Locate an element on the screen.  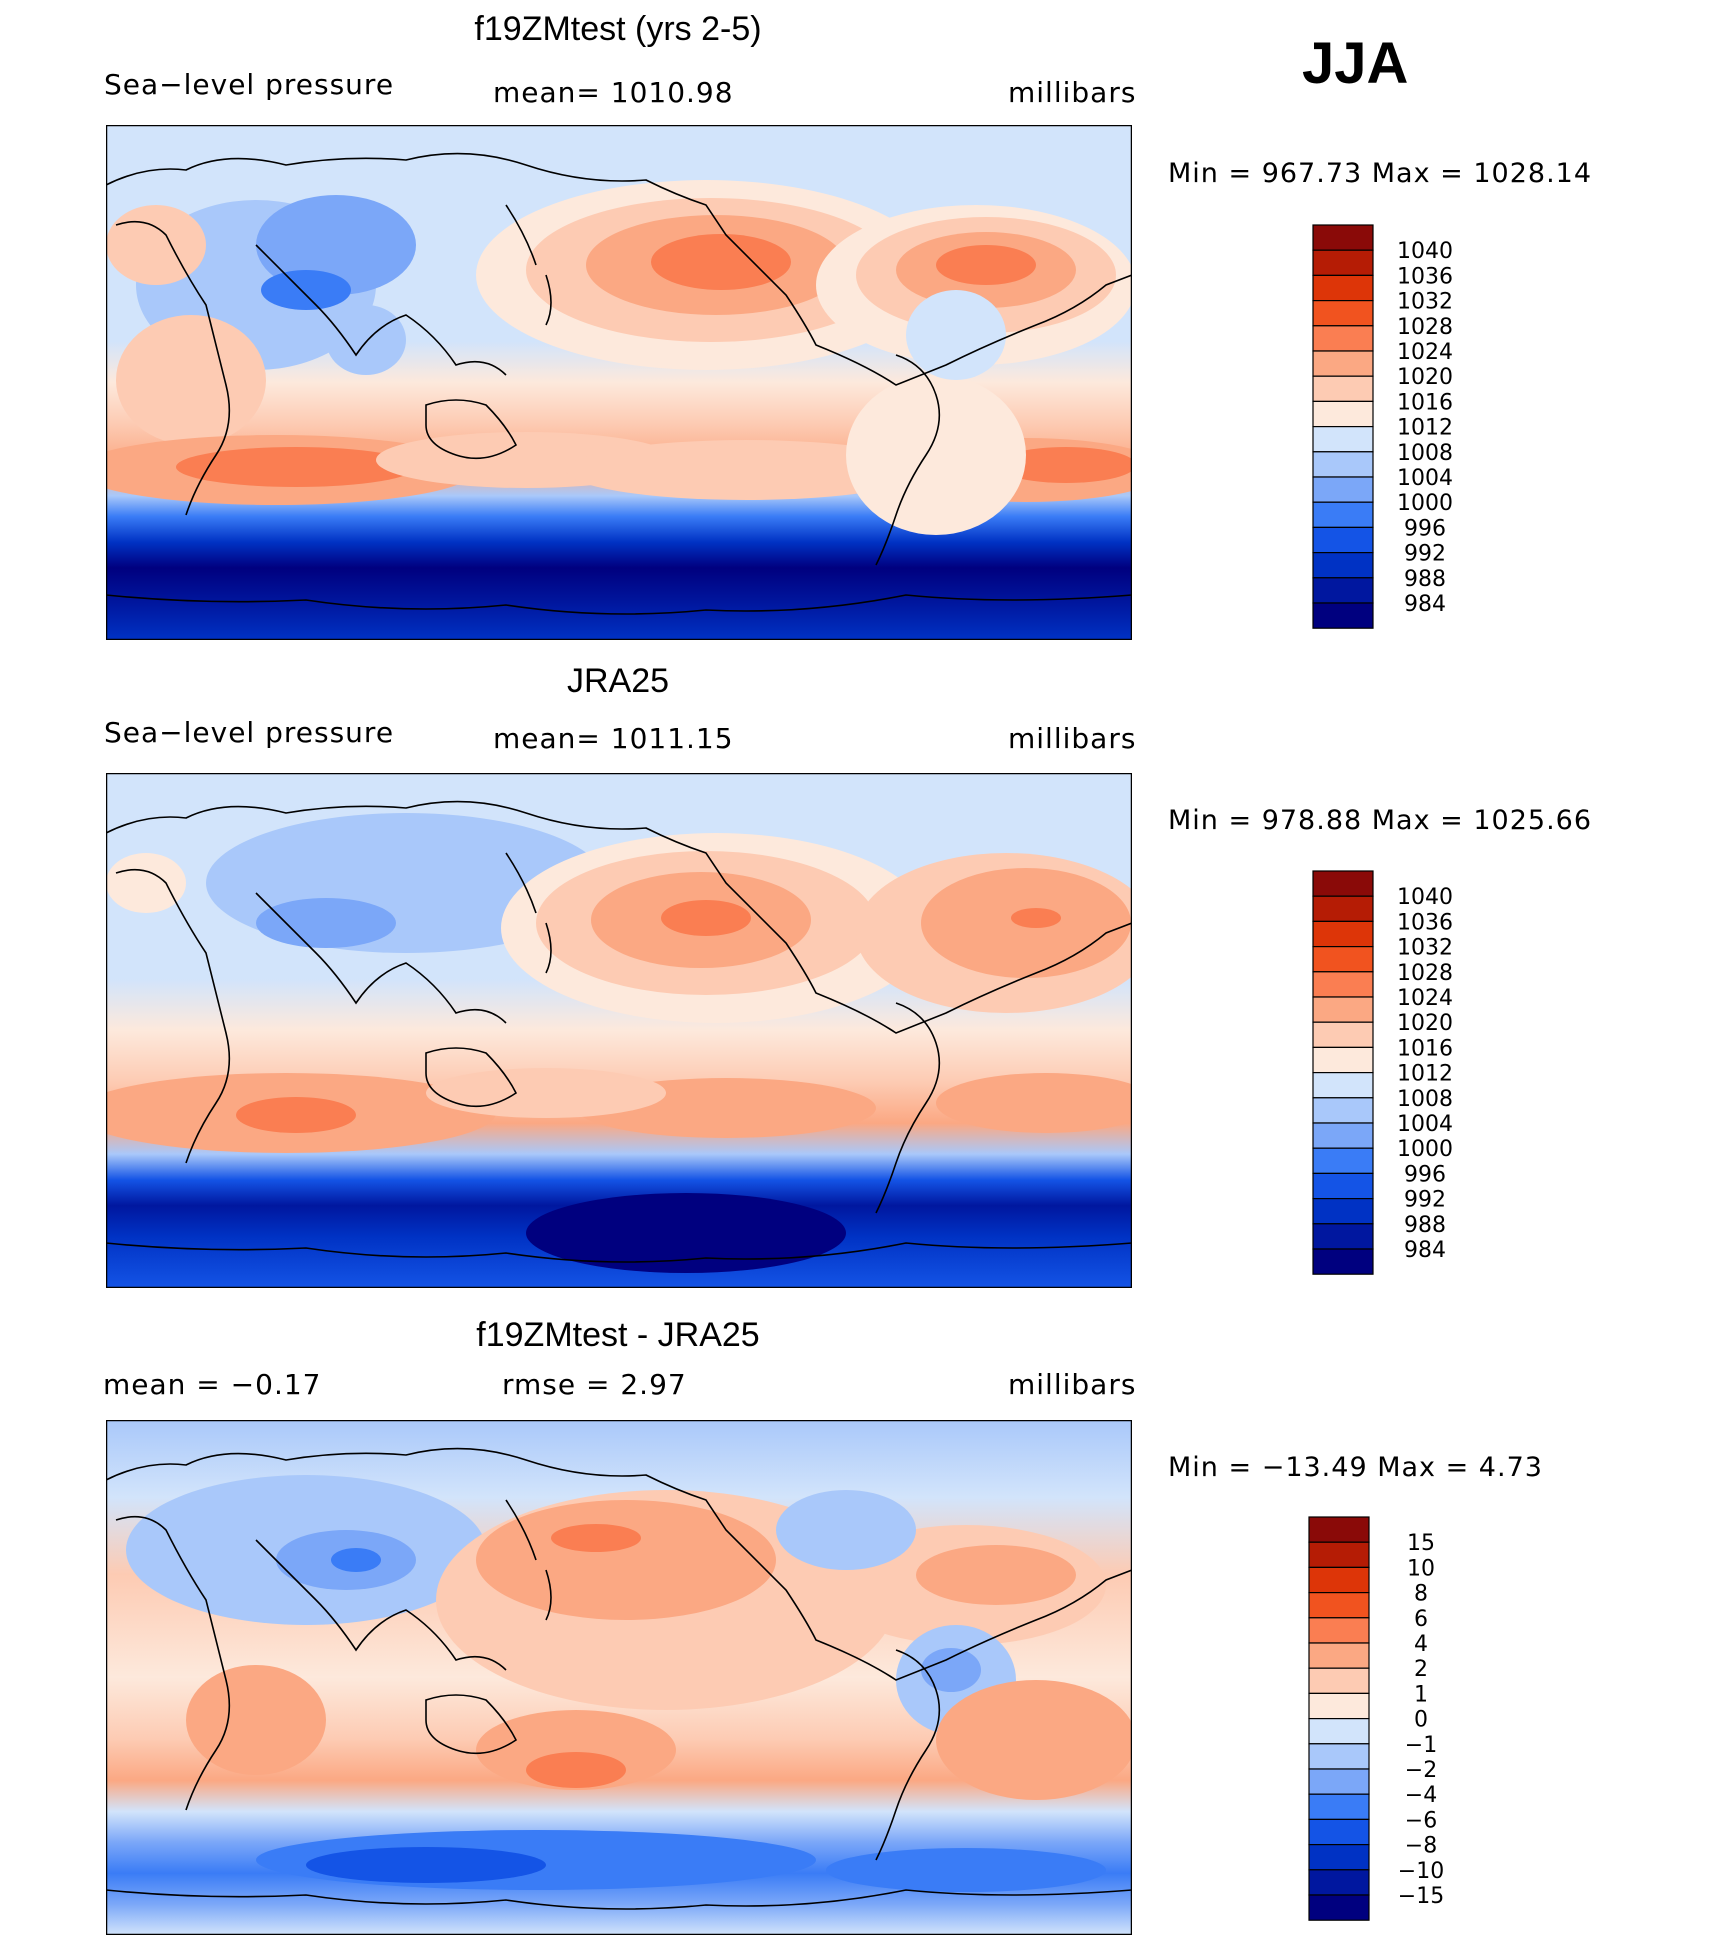
panel-2-units-label: millibars is located at coordinates (1072, 738).